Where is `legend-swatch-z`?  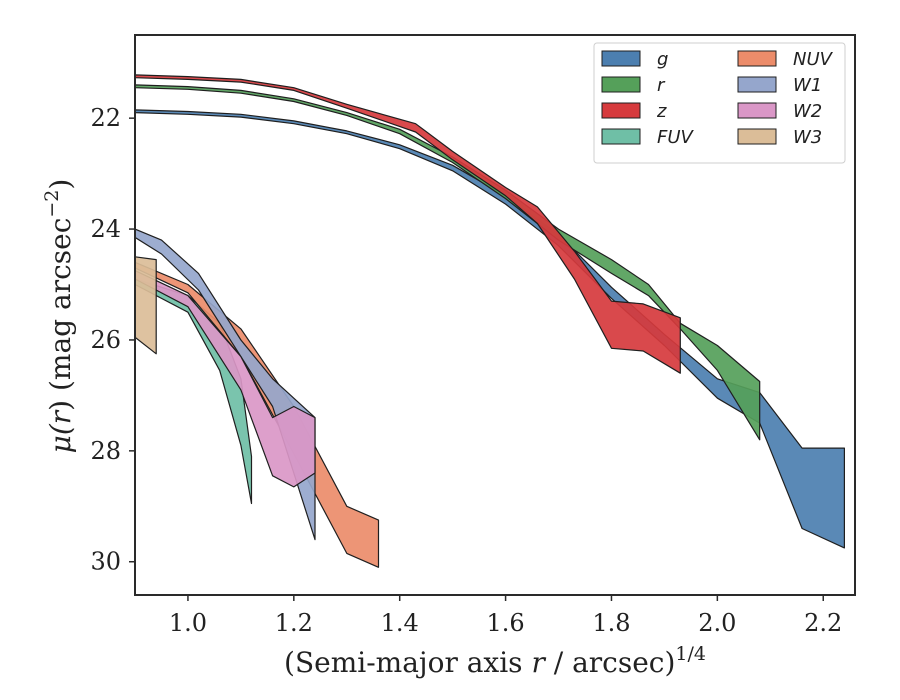 legend-swatch-z is located at coordinates (621, 110).